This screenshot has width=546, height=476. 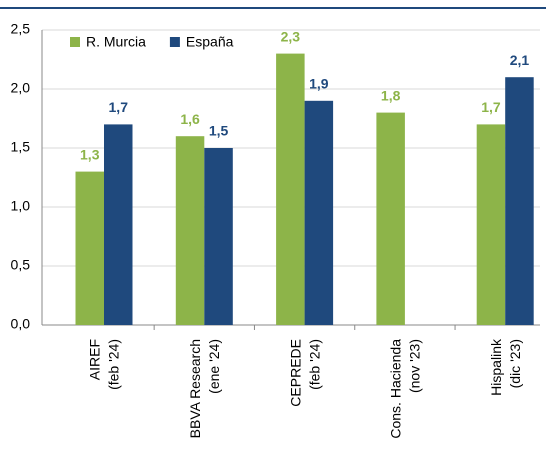 I want to click on x-tick-label: AIREF, so click(x=95, y=359).